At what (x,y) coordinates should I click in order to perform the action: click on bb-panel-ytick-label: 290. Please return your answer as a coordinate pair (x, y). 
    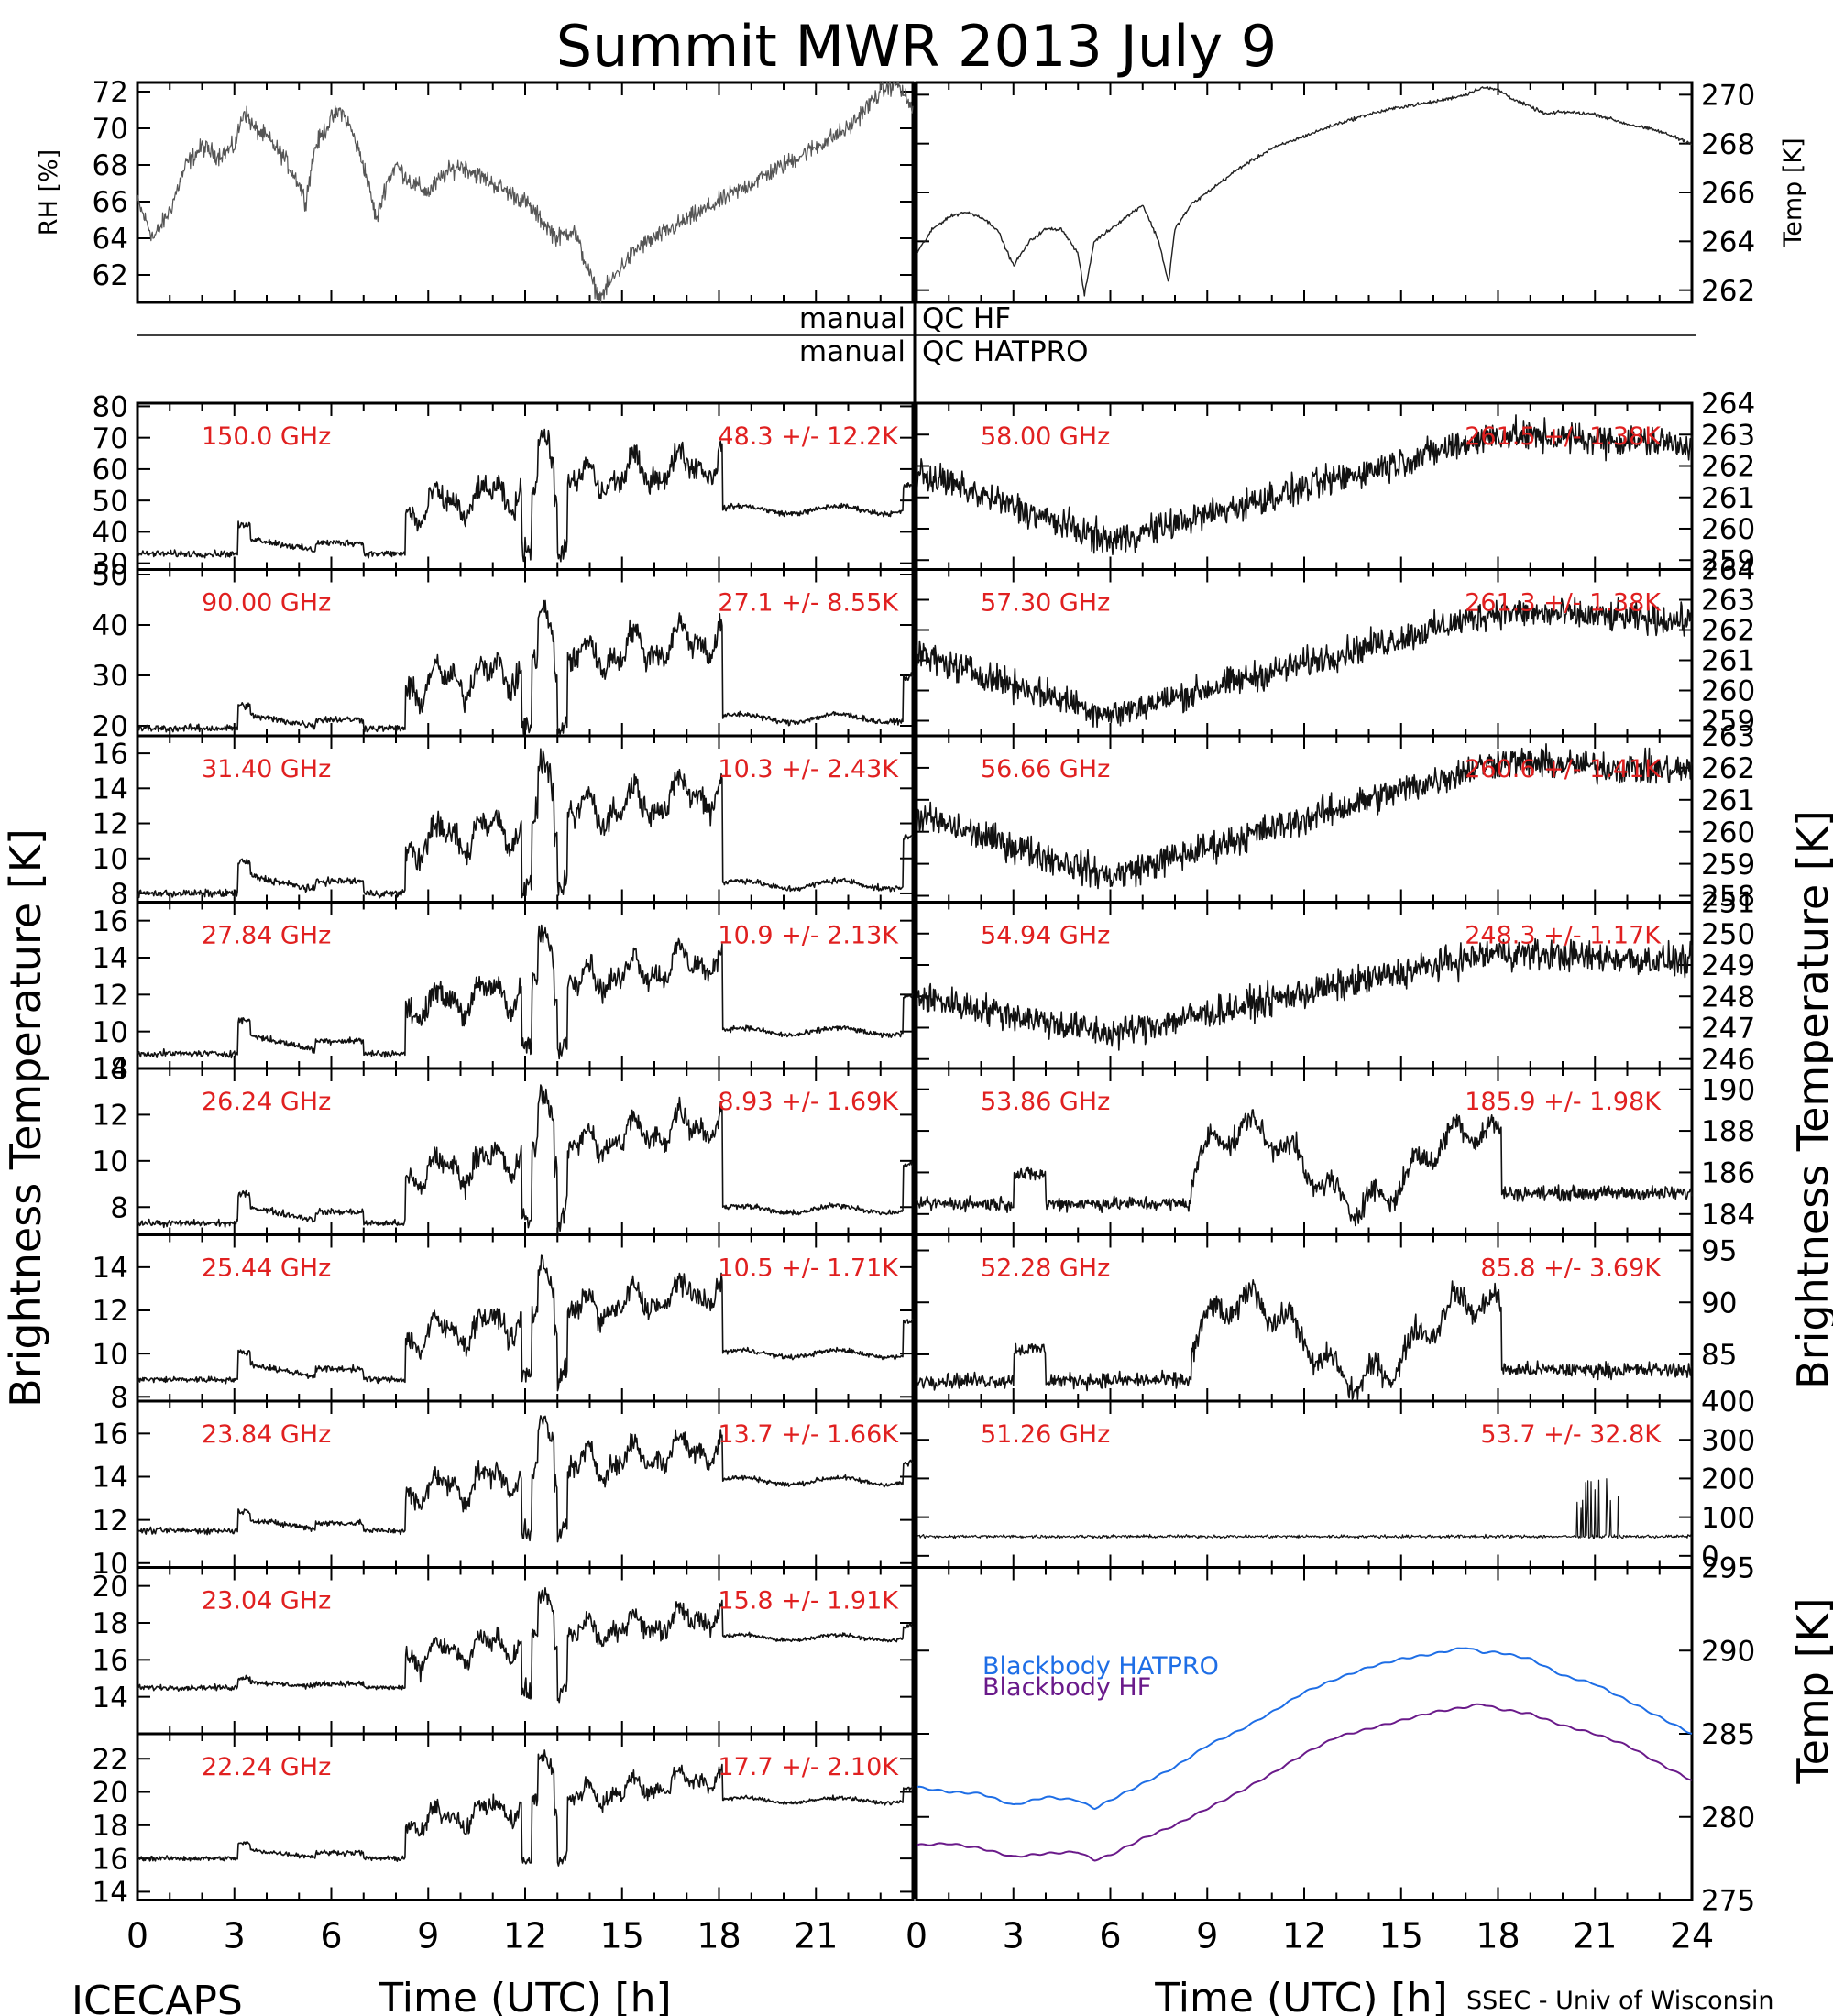
    Looking at the image, I should click on (1728, 1651).